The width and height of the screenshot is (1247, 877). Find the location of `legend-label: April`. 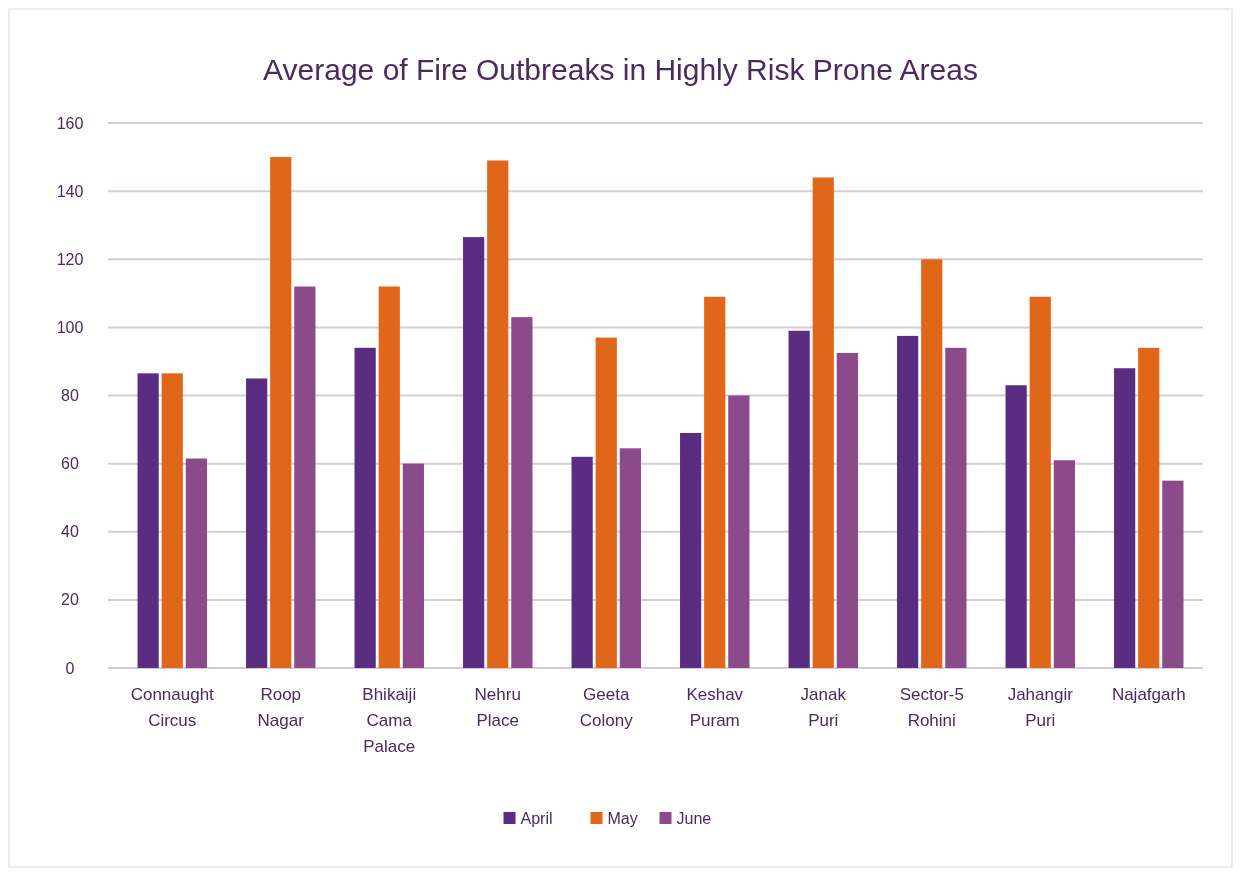

legend-label: April is located at coordinates (536, 818).